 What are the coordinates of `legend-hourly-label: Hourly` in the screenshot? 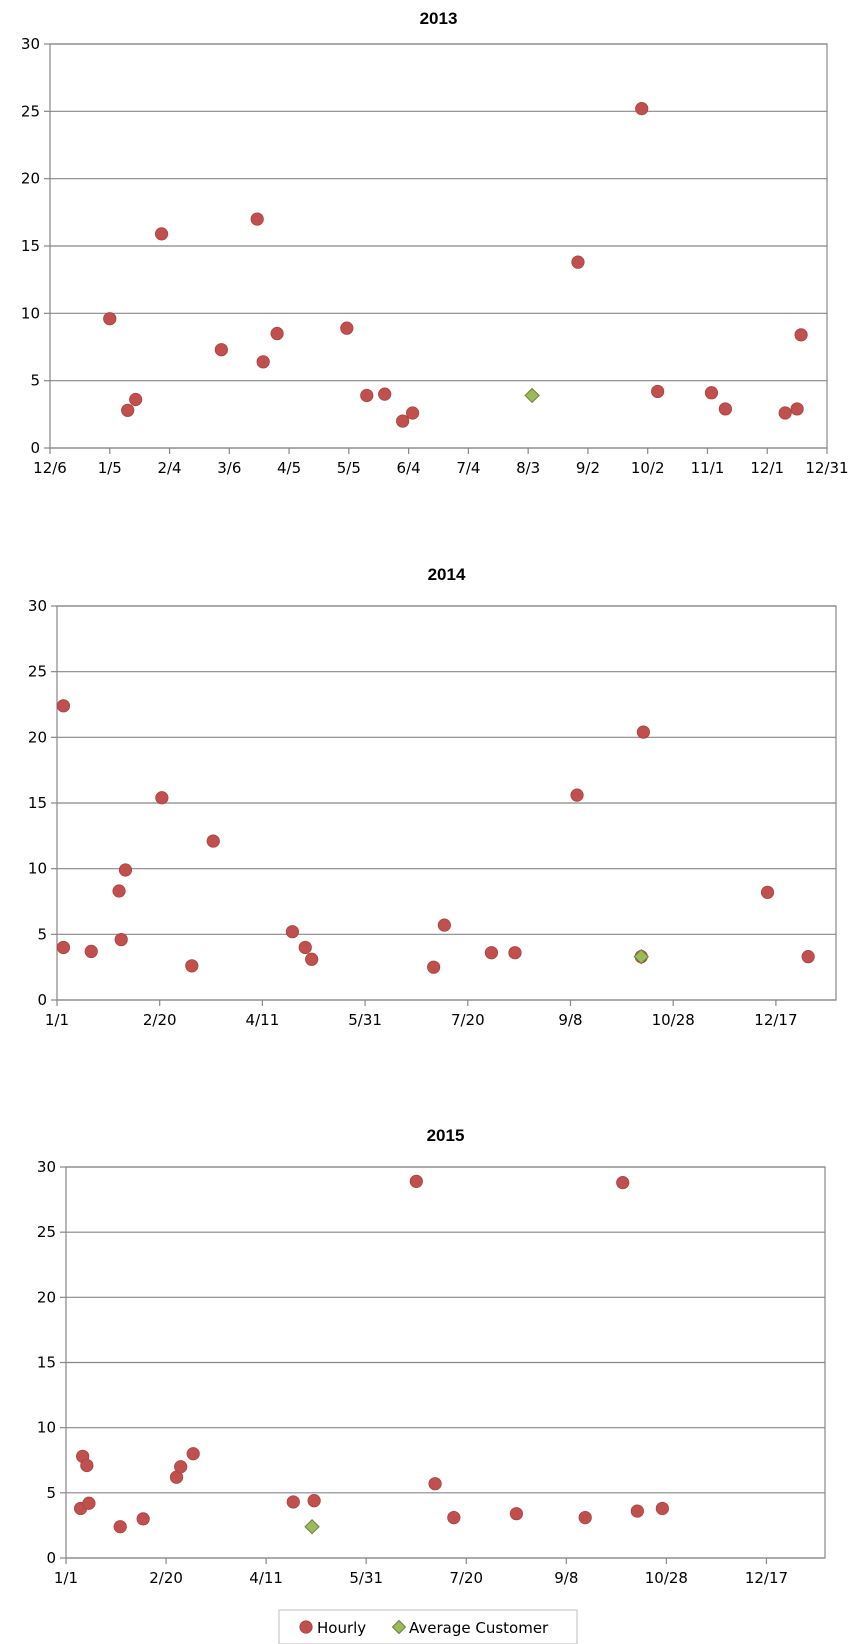 It's located at (341, 1628).